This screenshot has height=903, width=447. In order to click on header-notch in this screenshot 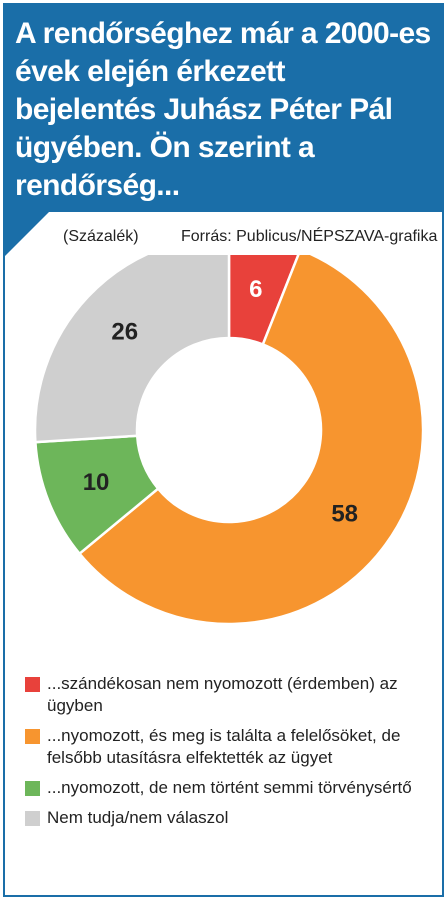, I will do `click(28, 233)`.